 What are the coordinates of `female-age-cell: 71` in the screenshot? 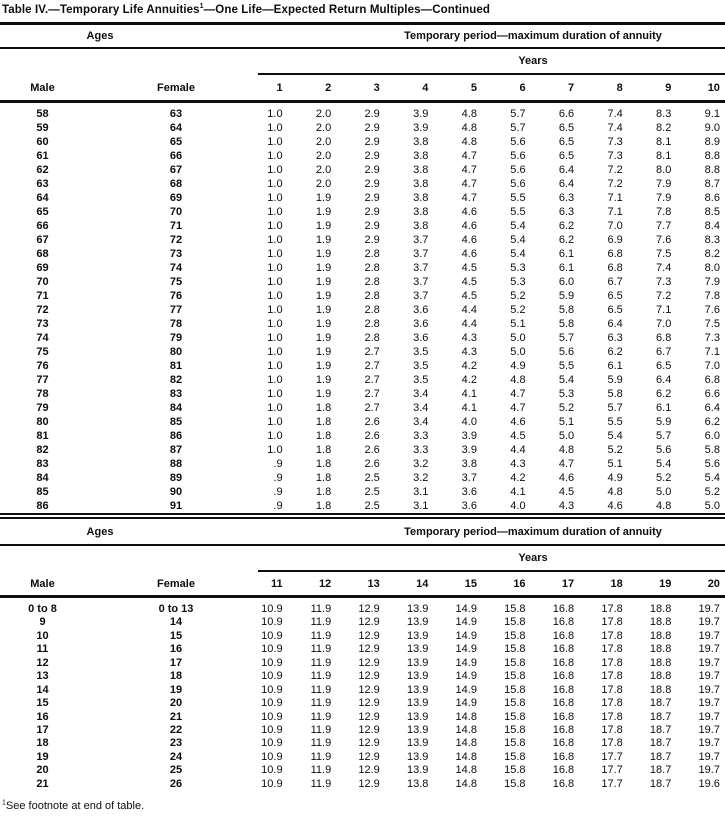 It's located at (176, 226).